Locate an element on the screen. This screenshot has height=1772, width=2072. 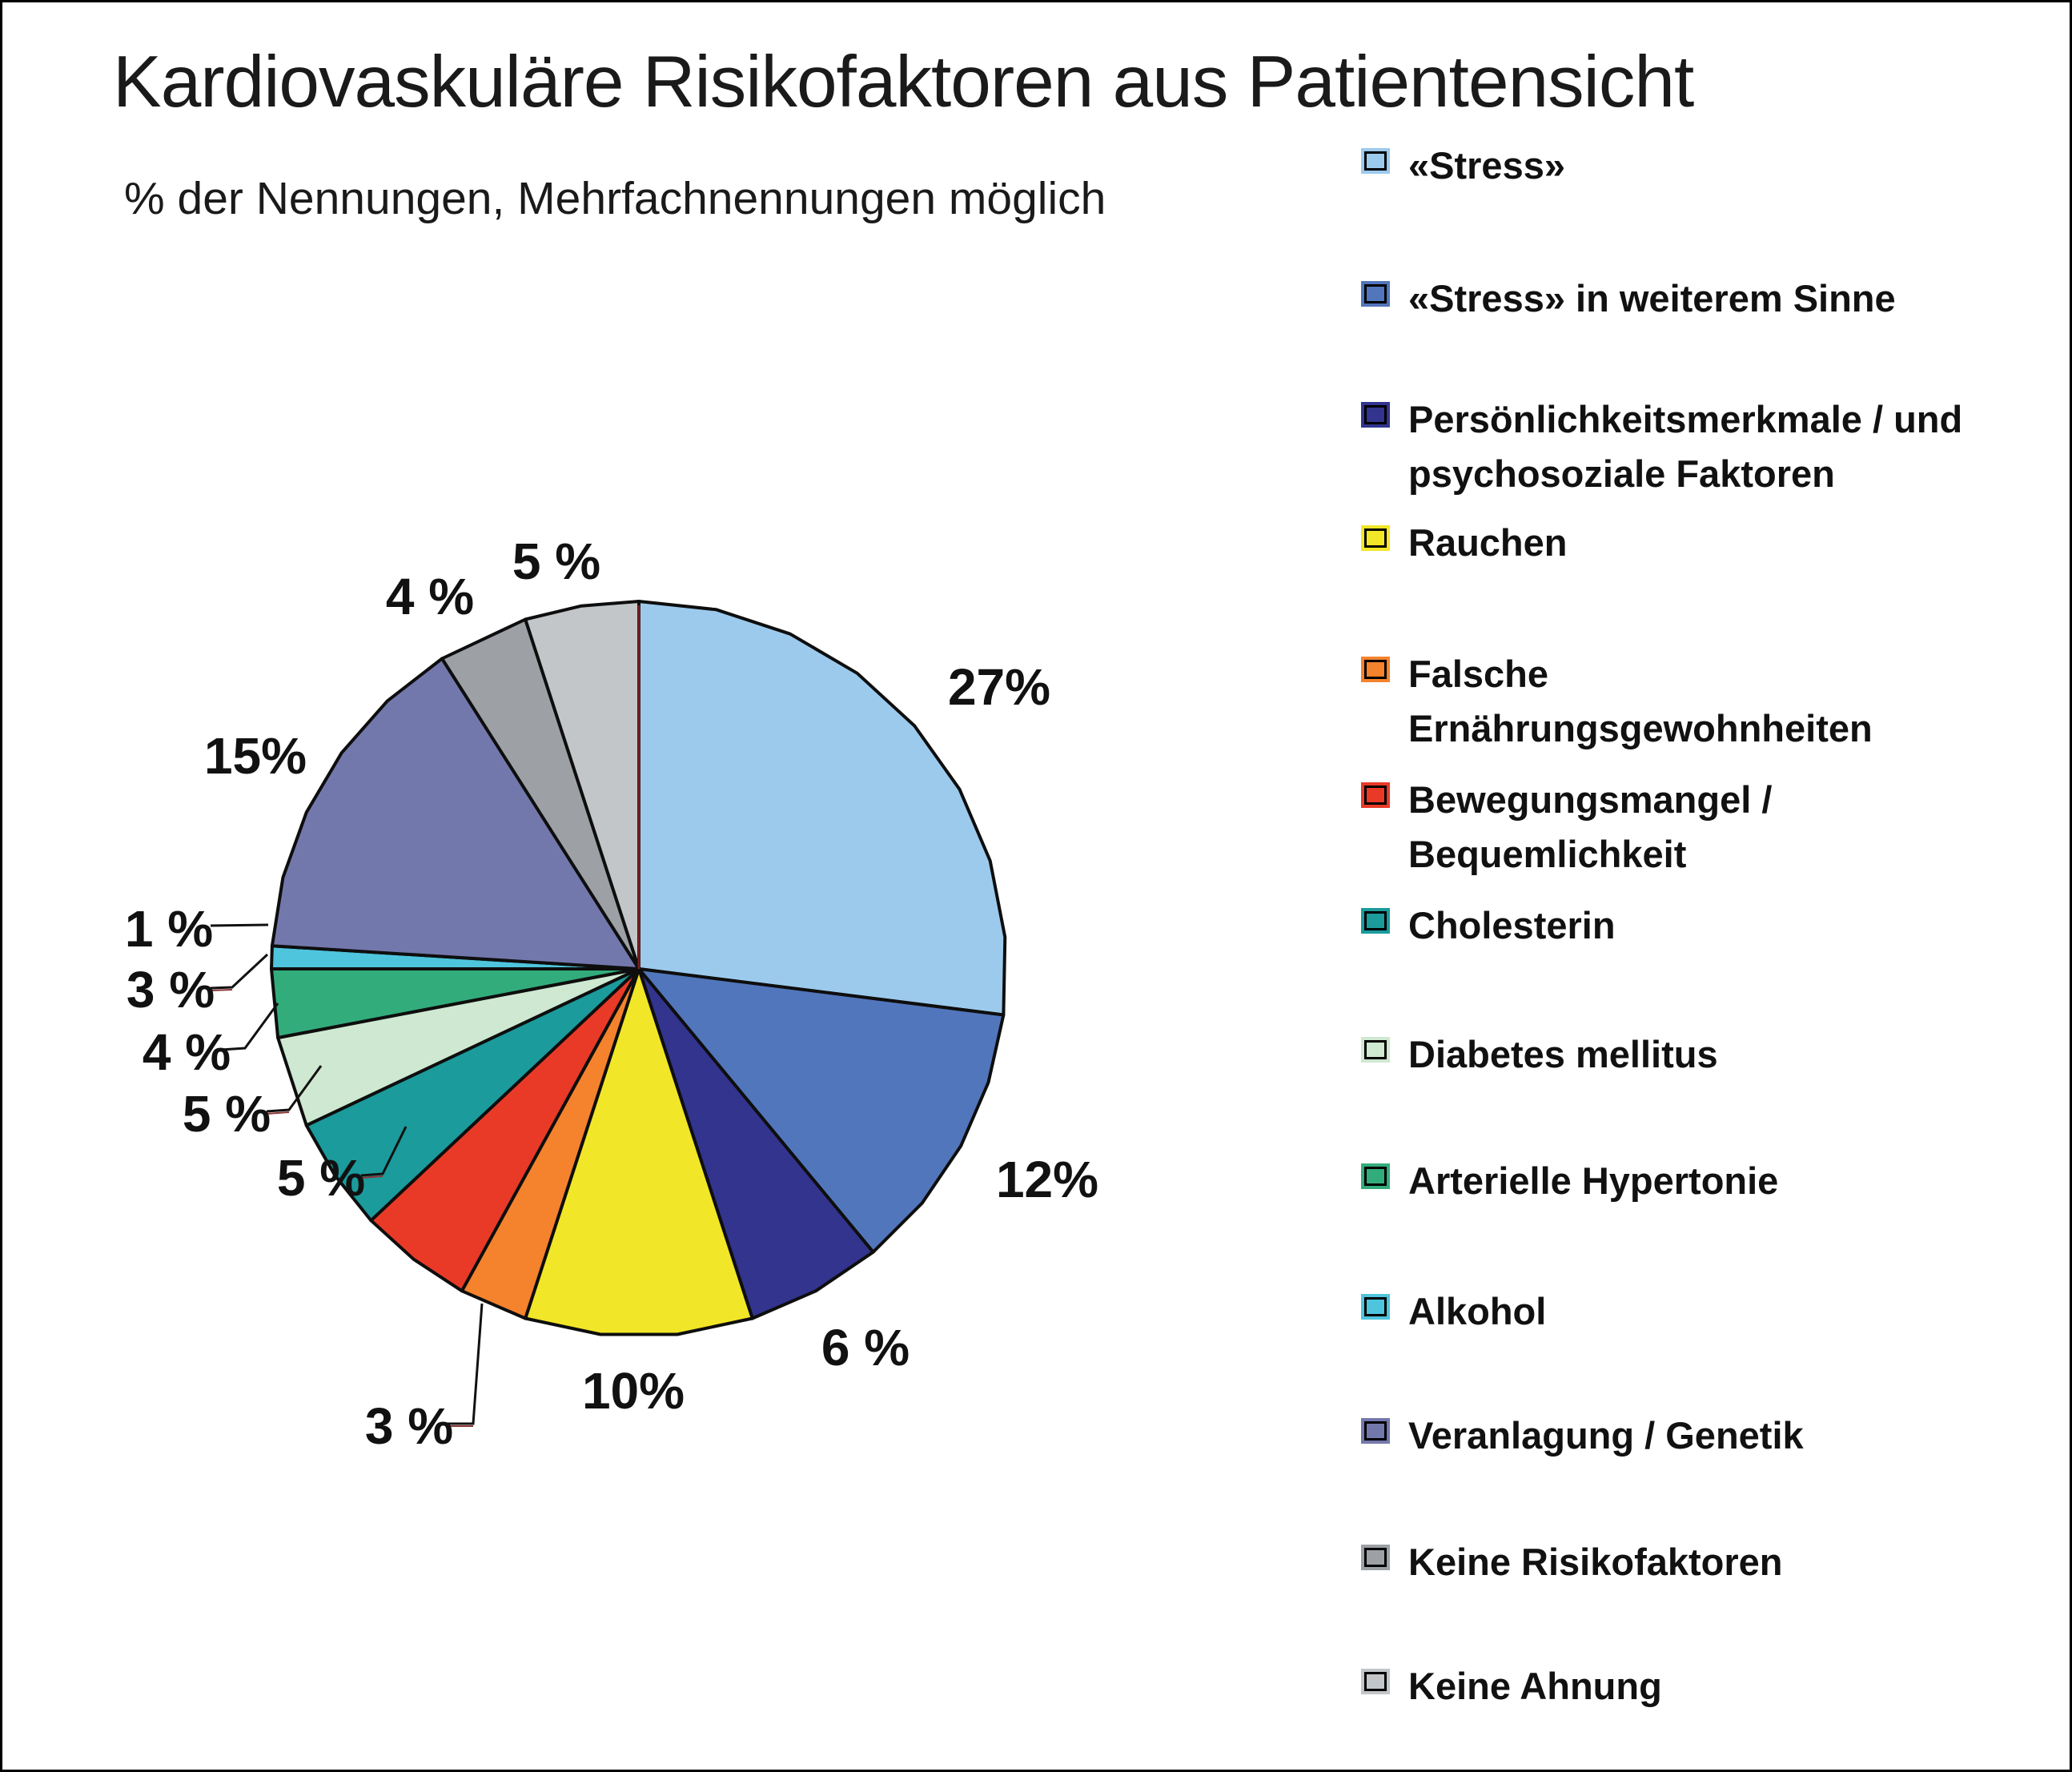
legend-label-line: Rauchen is located at coordinates (1488, 542).